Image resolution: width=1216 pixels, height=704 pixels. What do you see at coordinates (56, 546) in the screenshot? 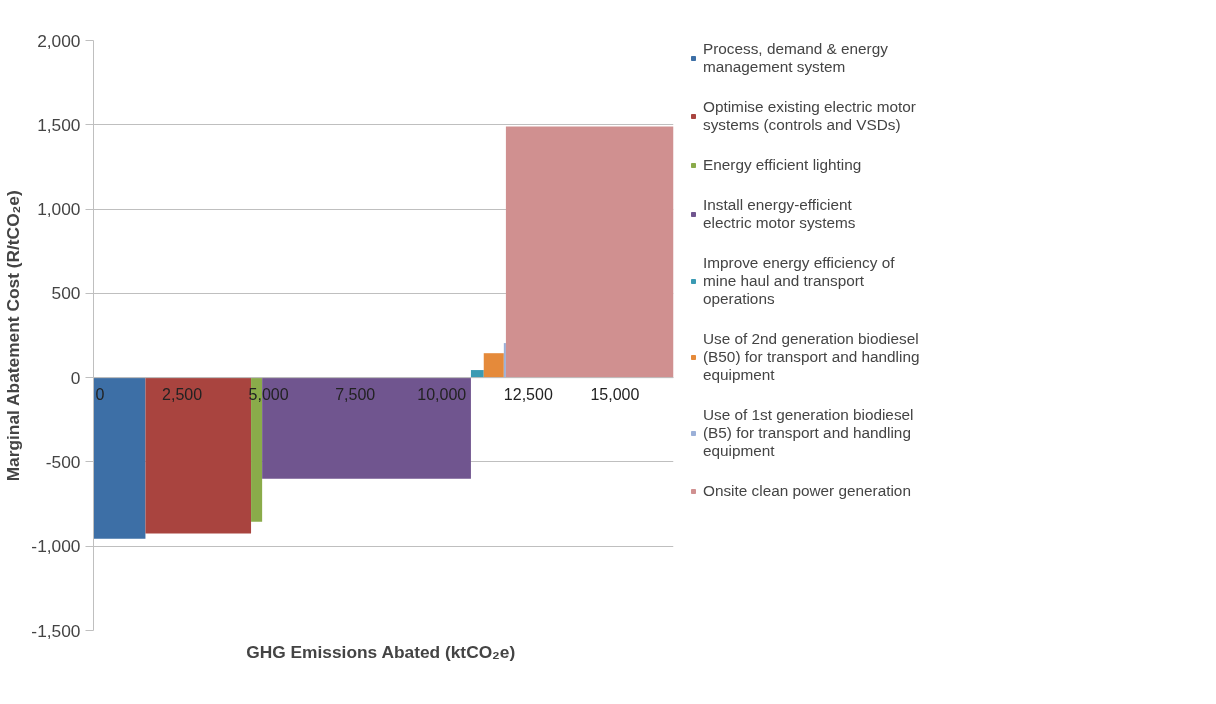
I see `y-tick-label: -1,000` at bounding box center [56, 546].